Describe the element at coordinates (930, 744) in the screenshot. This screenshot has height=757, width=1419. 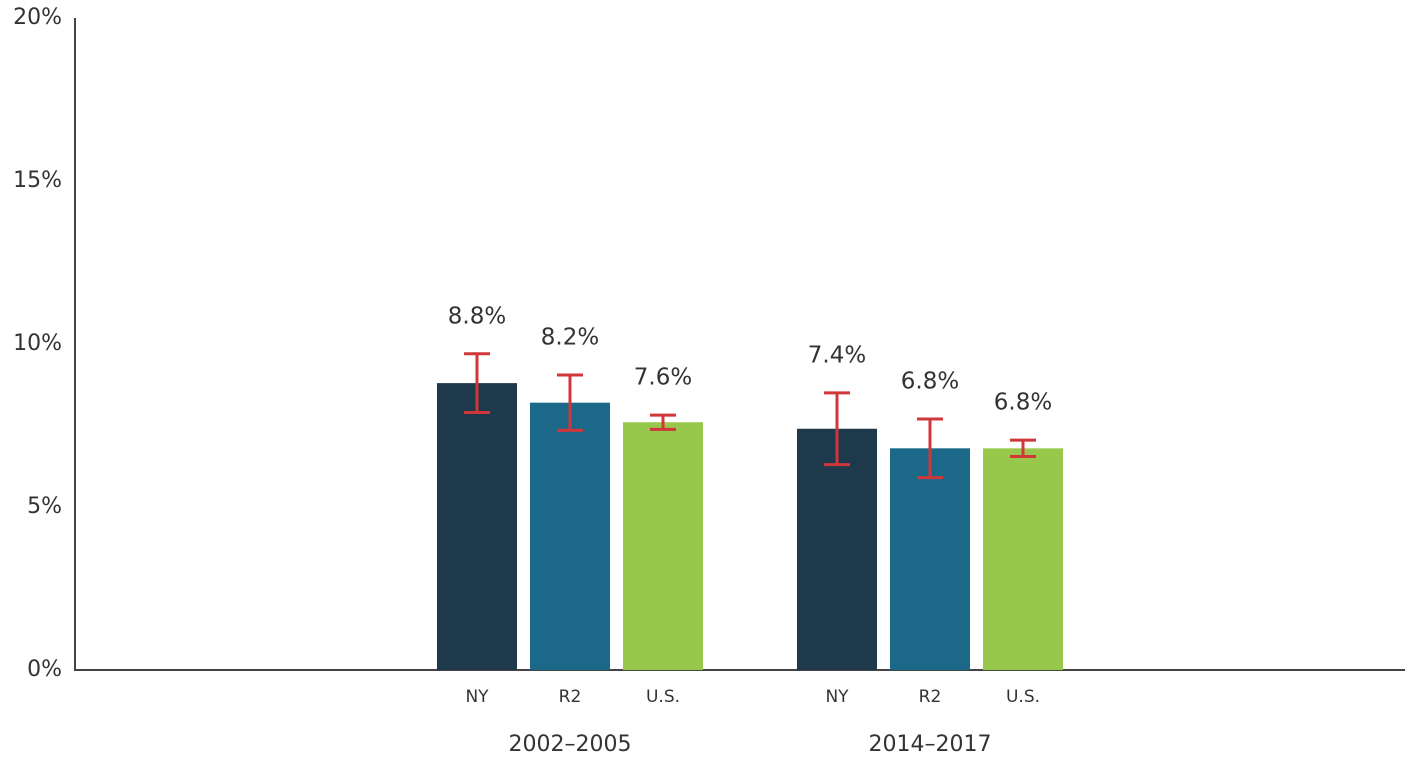
I see `group-label: 2014–2017` at that location.